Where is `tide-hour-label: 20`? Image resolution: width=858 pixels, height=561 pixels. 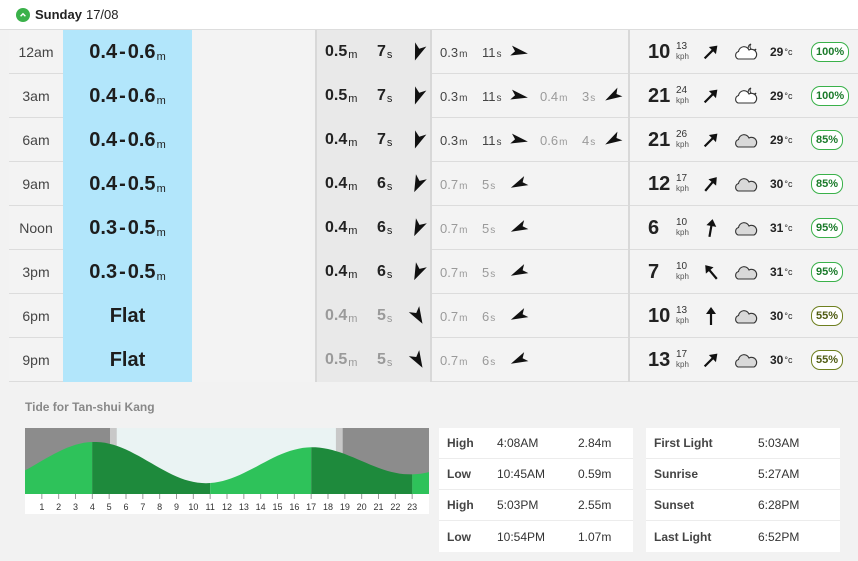
tide-hour-label: 20 is located at coordinates (362, 507).